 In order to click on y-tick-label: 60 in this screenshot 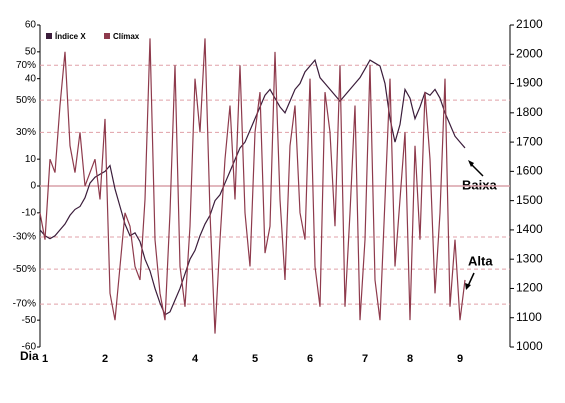, I will do `click(31, 25)`.